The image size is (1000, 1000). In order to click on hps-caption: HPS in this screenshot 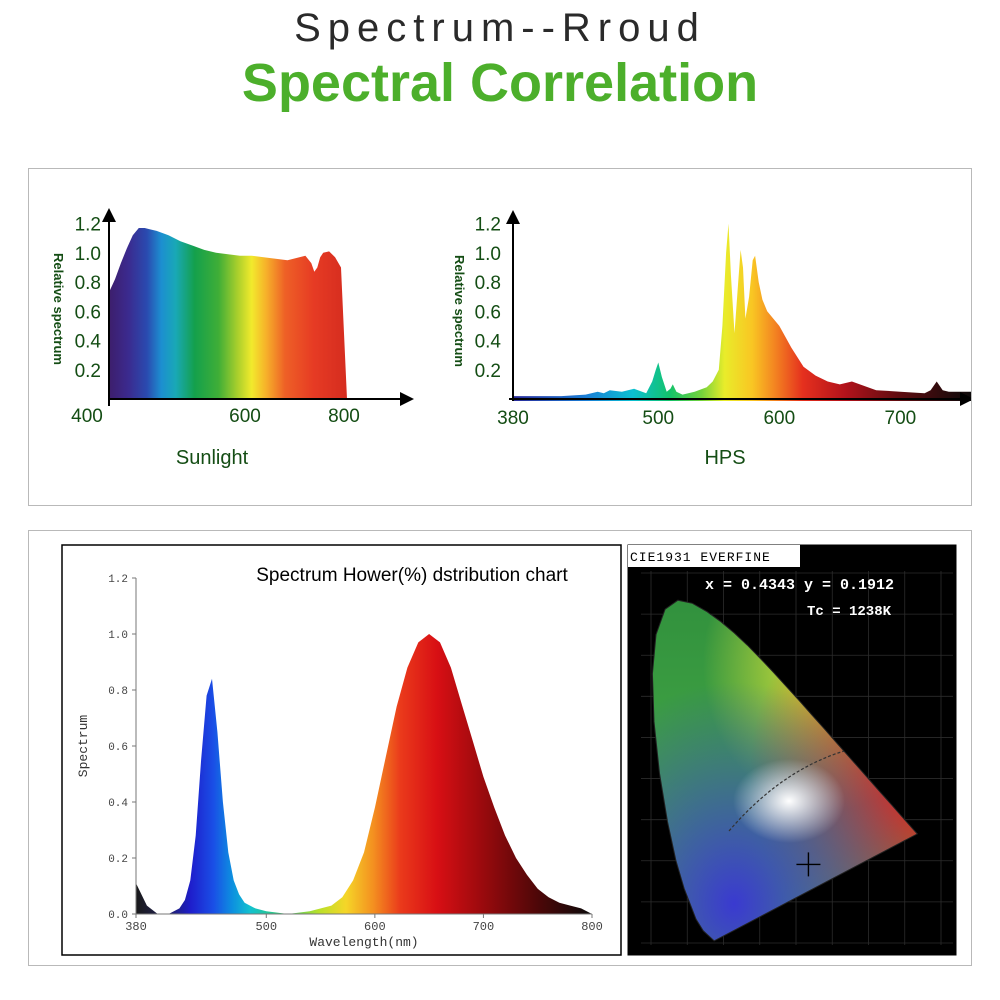, I will do `click(724, 458)`.